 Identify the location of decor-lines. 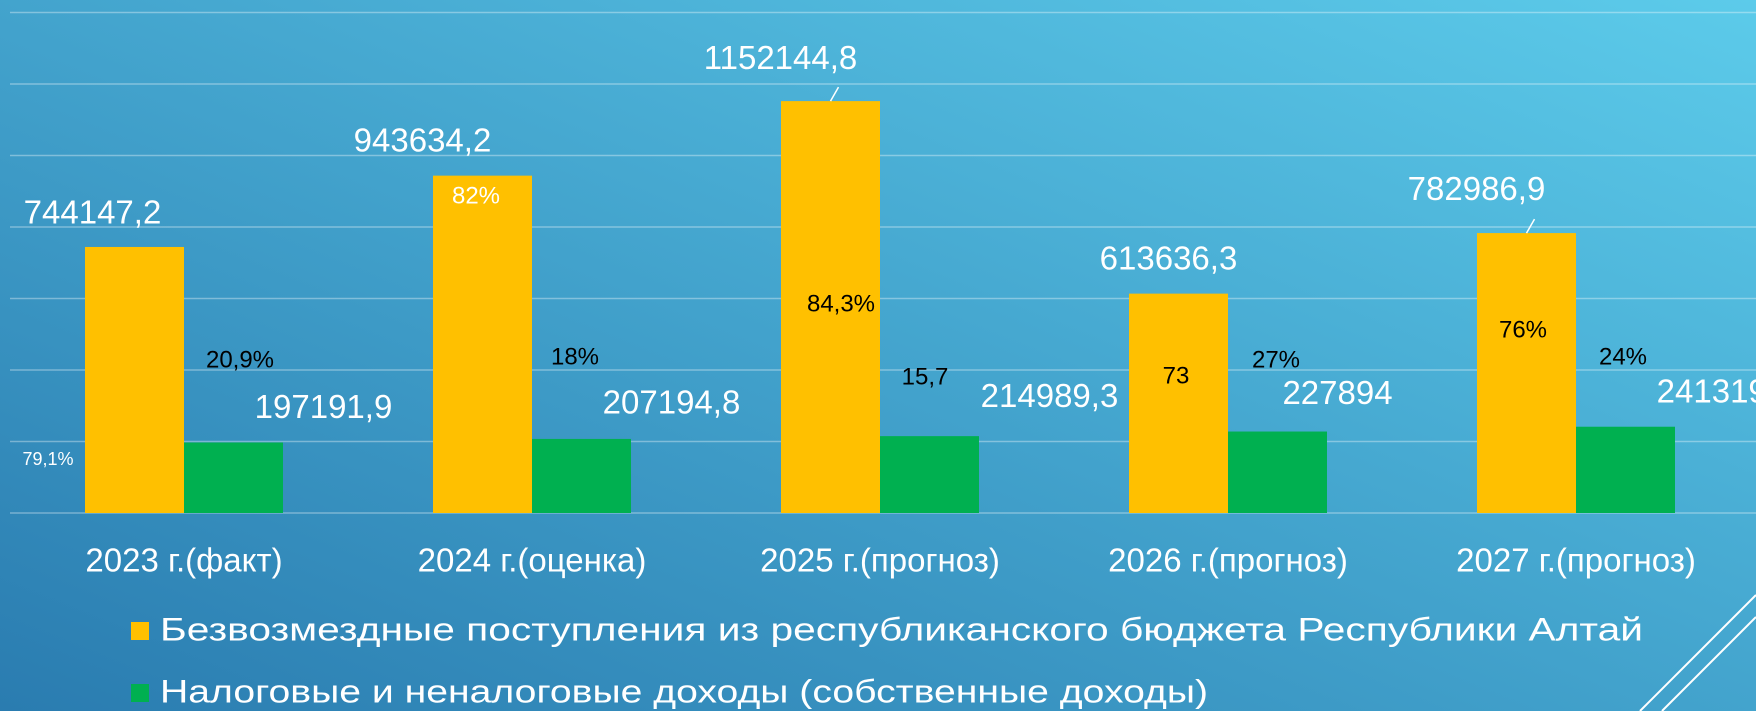
(1697, 652).